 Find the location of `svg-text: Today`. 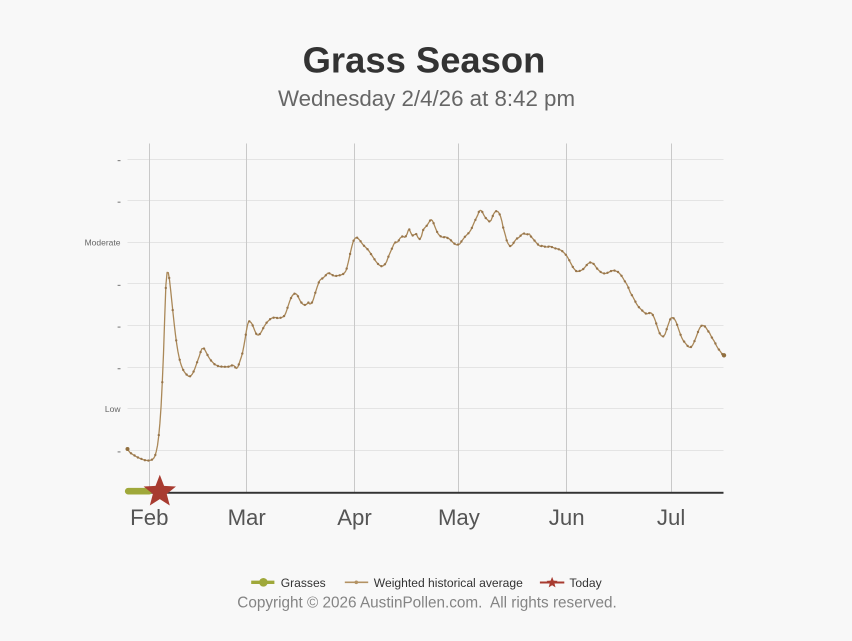

svg-text: Today is located at coordinates (585, 583).